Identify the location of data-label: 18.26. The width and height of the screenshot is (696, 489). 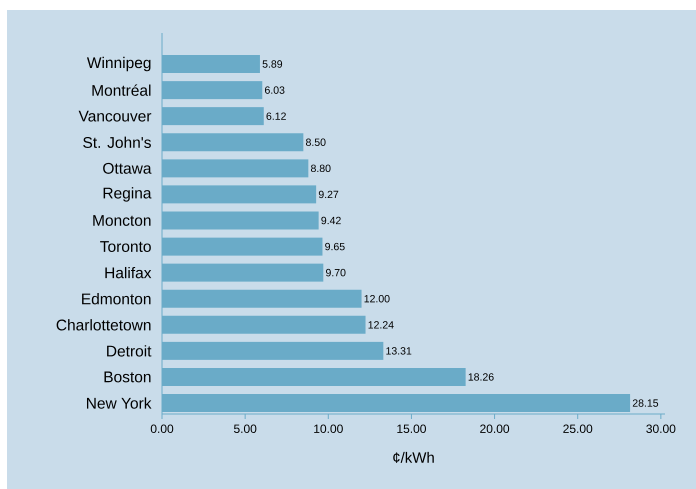
(481, 377).